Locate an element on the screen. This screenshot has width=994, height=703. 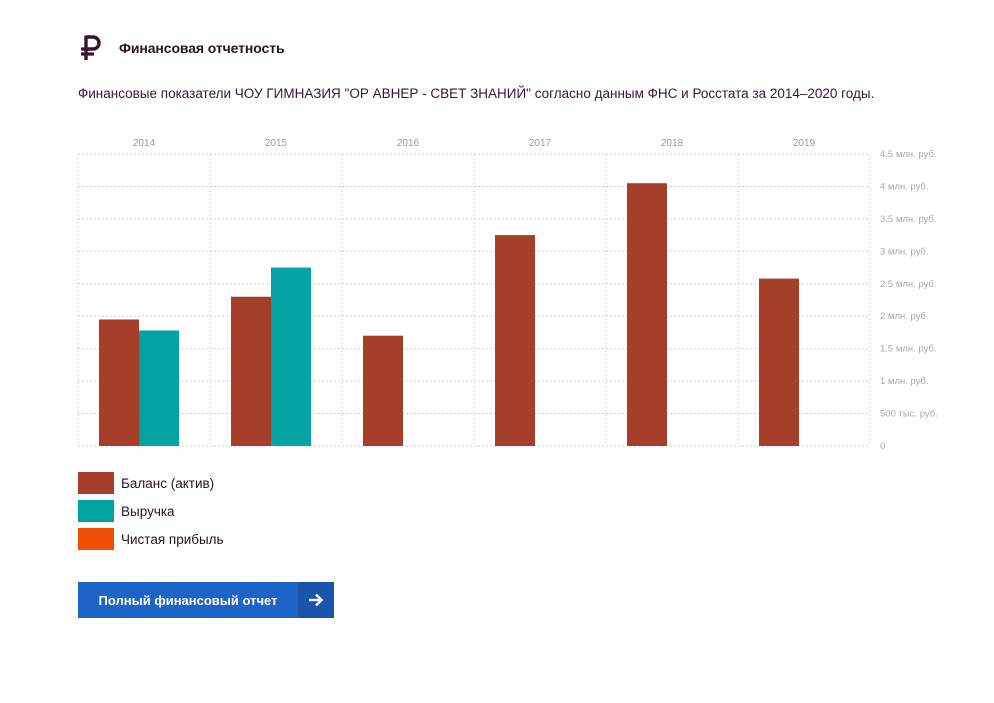
bar-revenue-2015 is located at coordinates (291, 356).